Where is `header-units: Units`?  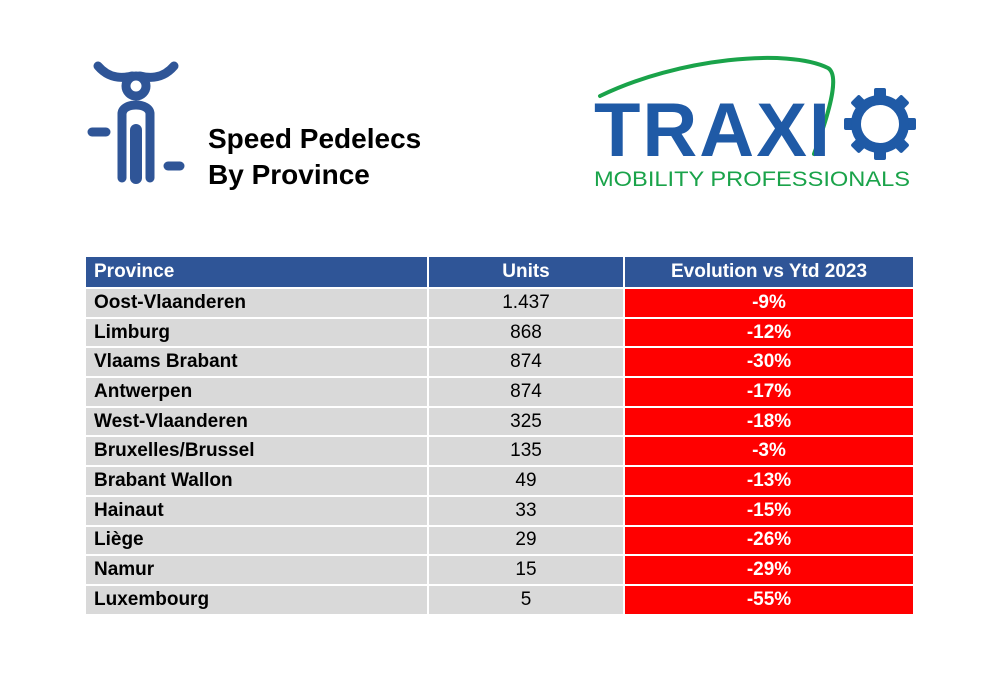 header-units: Units is located at coordinates (526, 273).